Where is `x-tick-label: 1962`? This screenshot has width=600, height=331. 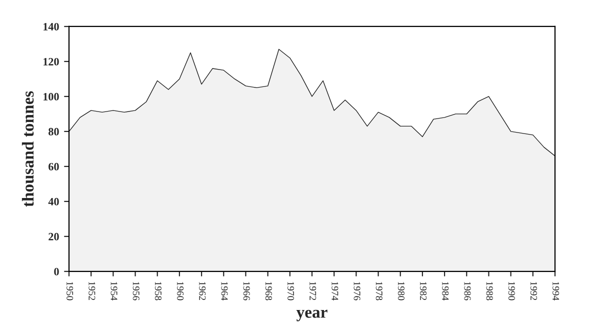
x-tick-label: 1962 is located at coordinates (202, 291).